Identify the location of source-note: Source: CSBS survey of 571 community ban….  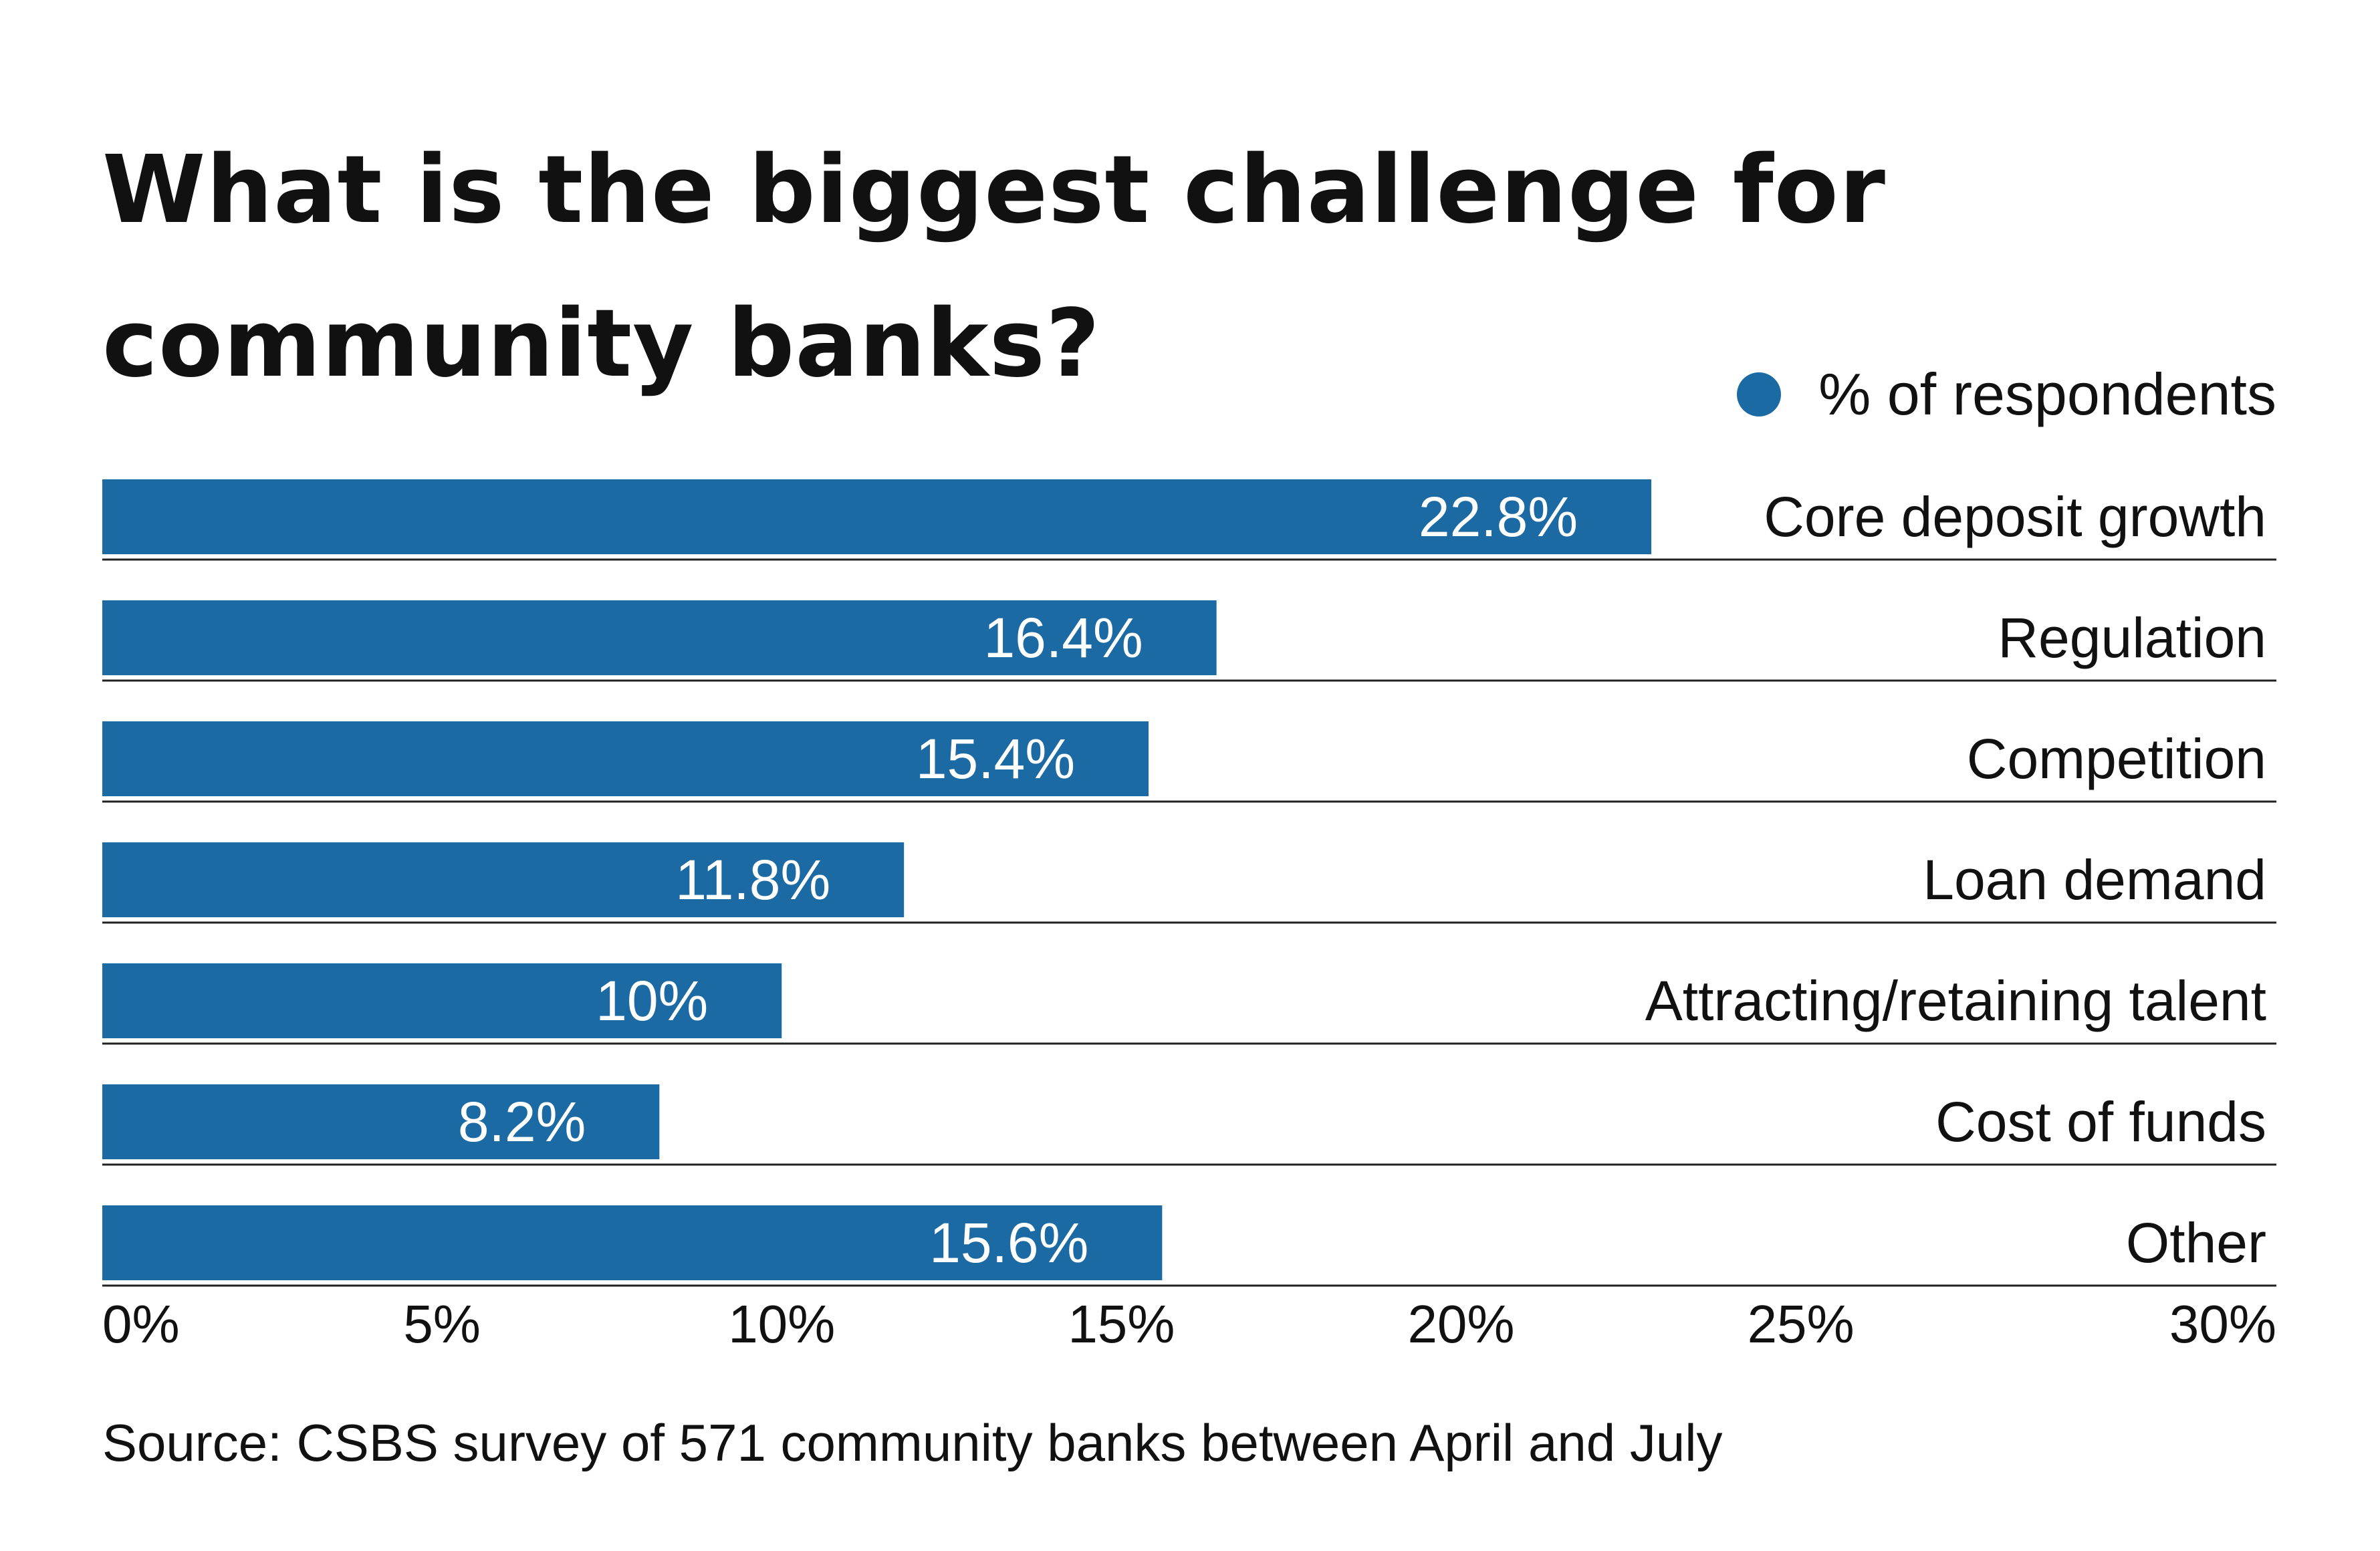
(912, 1442).